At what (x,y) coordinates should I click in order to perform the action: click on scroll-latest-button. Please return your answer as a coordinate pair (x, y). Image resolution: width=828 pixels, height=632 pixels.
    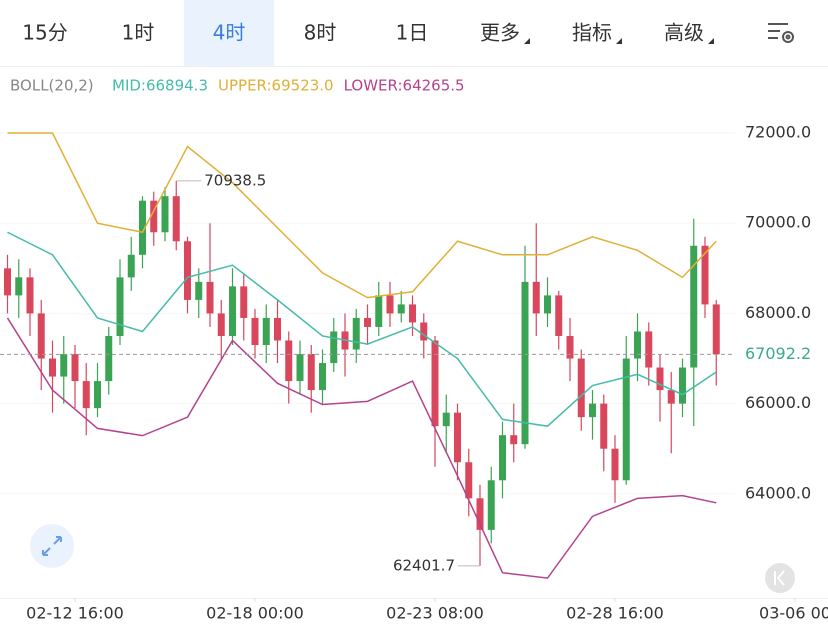
    Looking at the image, I should click on (780, 578).